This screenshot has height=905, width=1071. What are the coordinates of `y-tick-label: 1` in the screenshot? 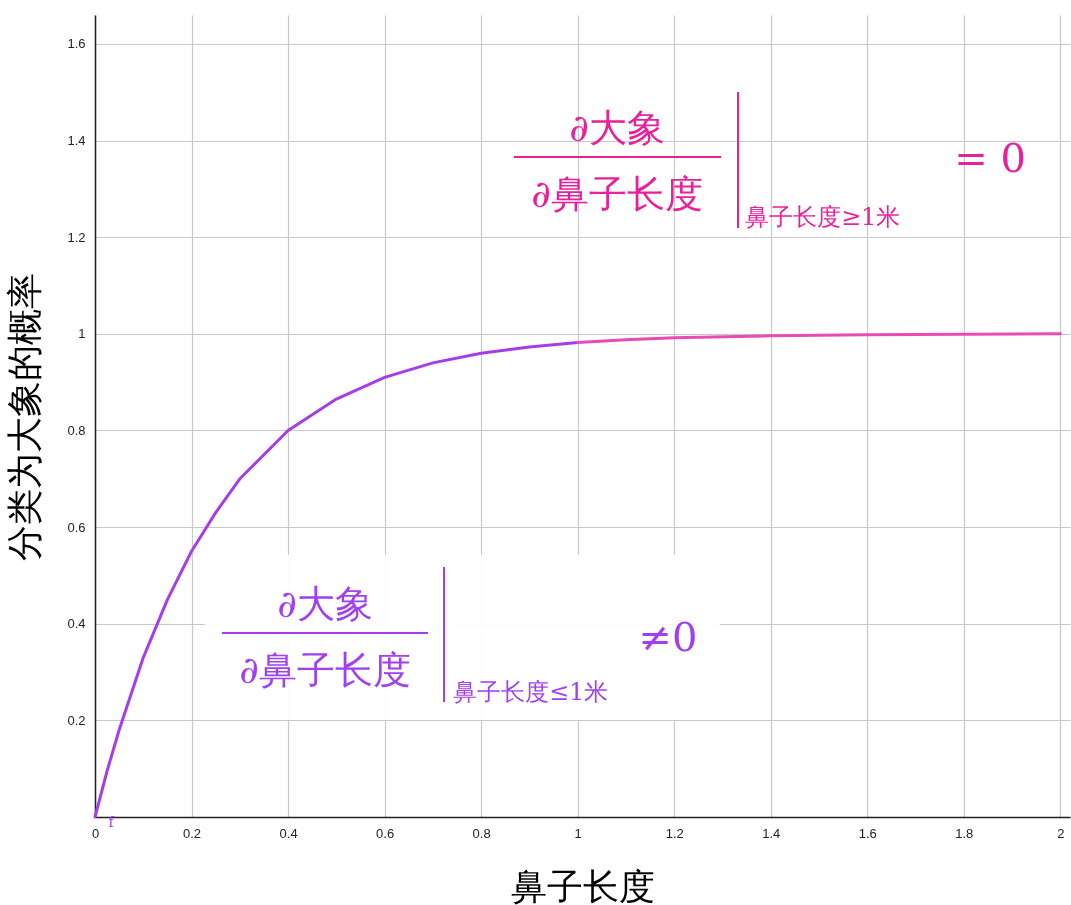 It's located at (82, 334).